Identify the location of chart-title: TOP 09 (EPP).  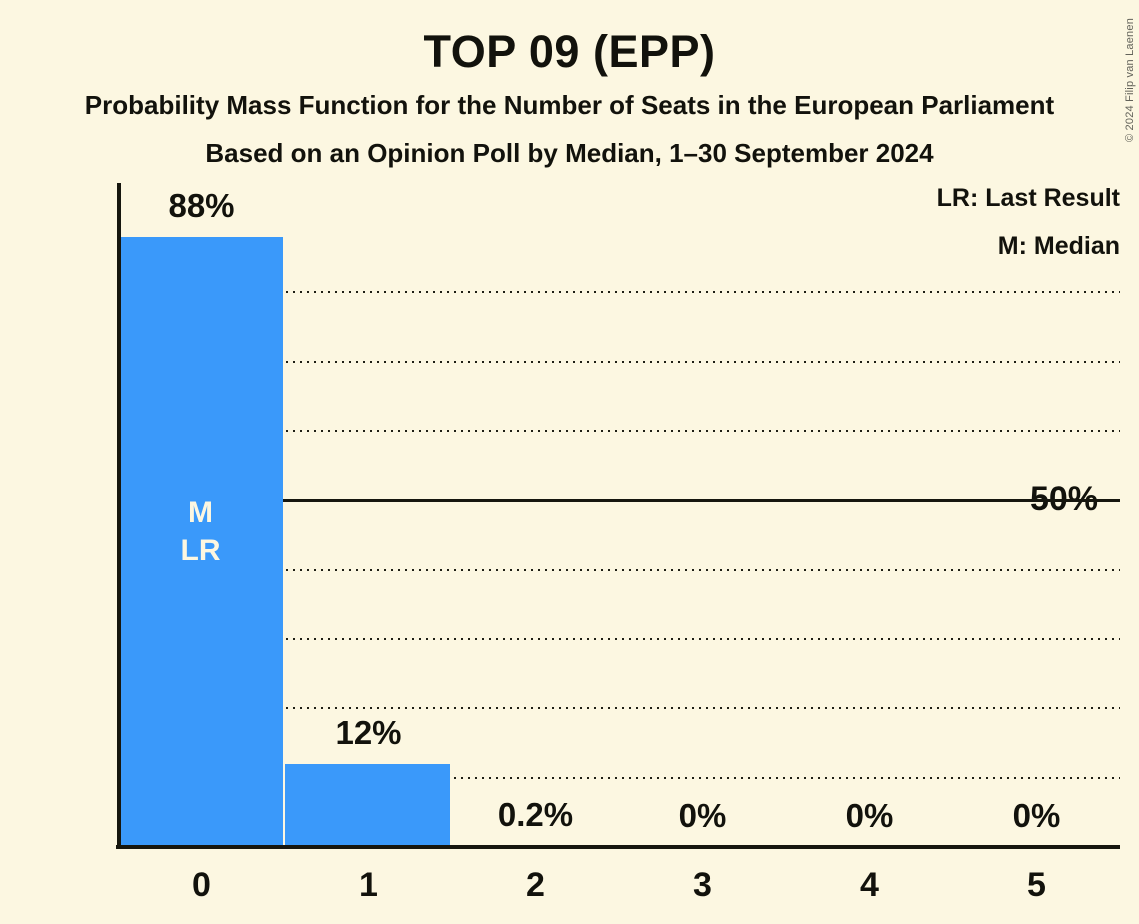
(569, 51).